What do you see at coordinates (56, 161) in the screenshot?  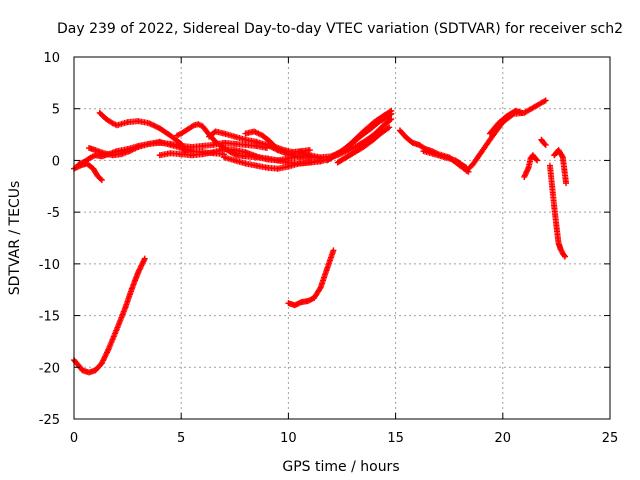 I see `y-tick-label: 0` at bounding box center [56, 161].